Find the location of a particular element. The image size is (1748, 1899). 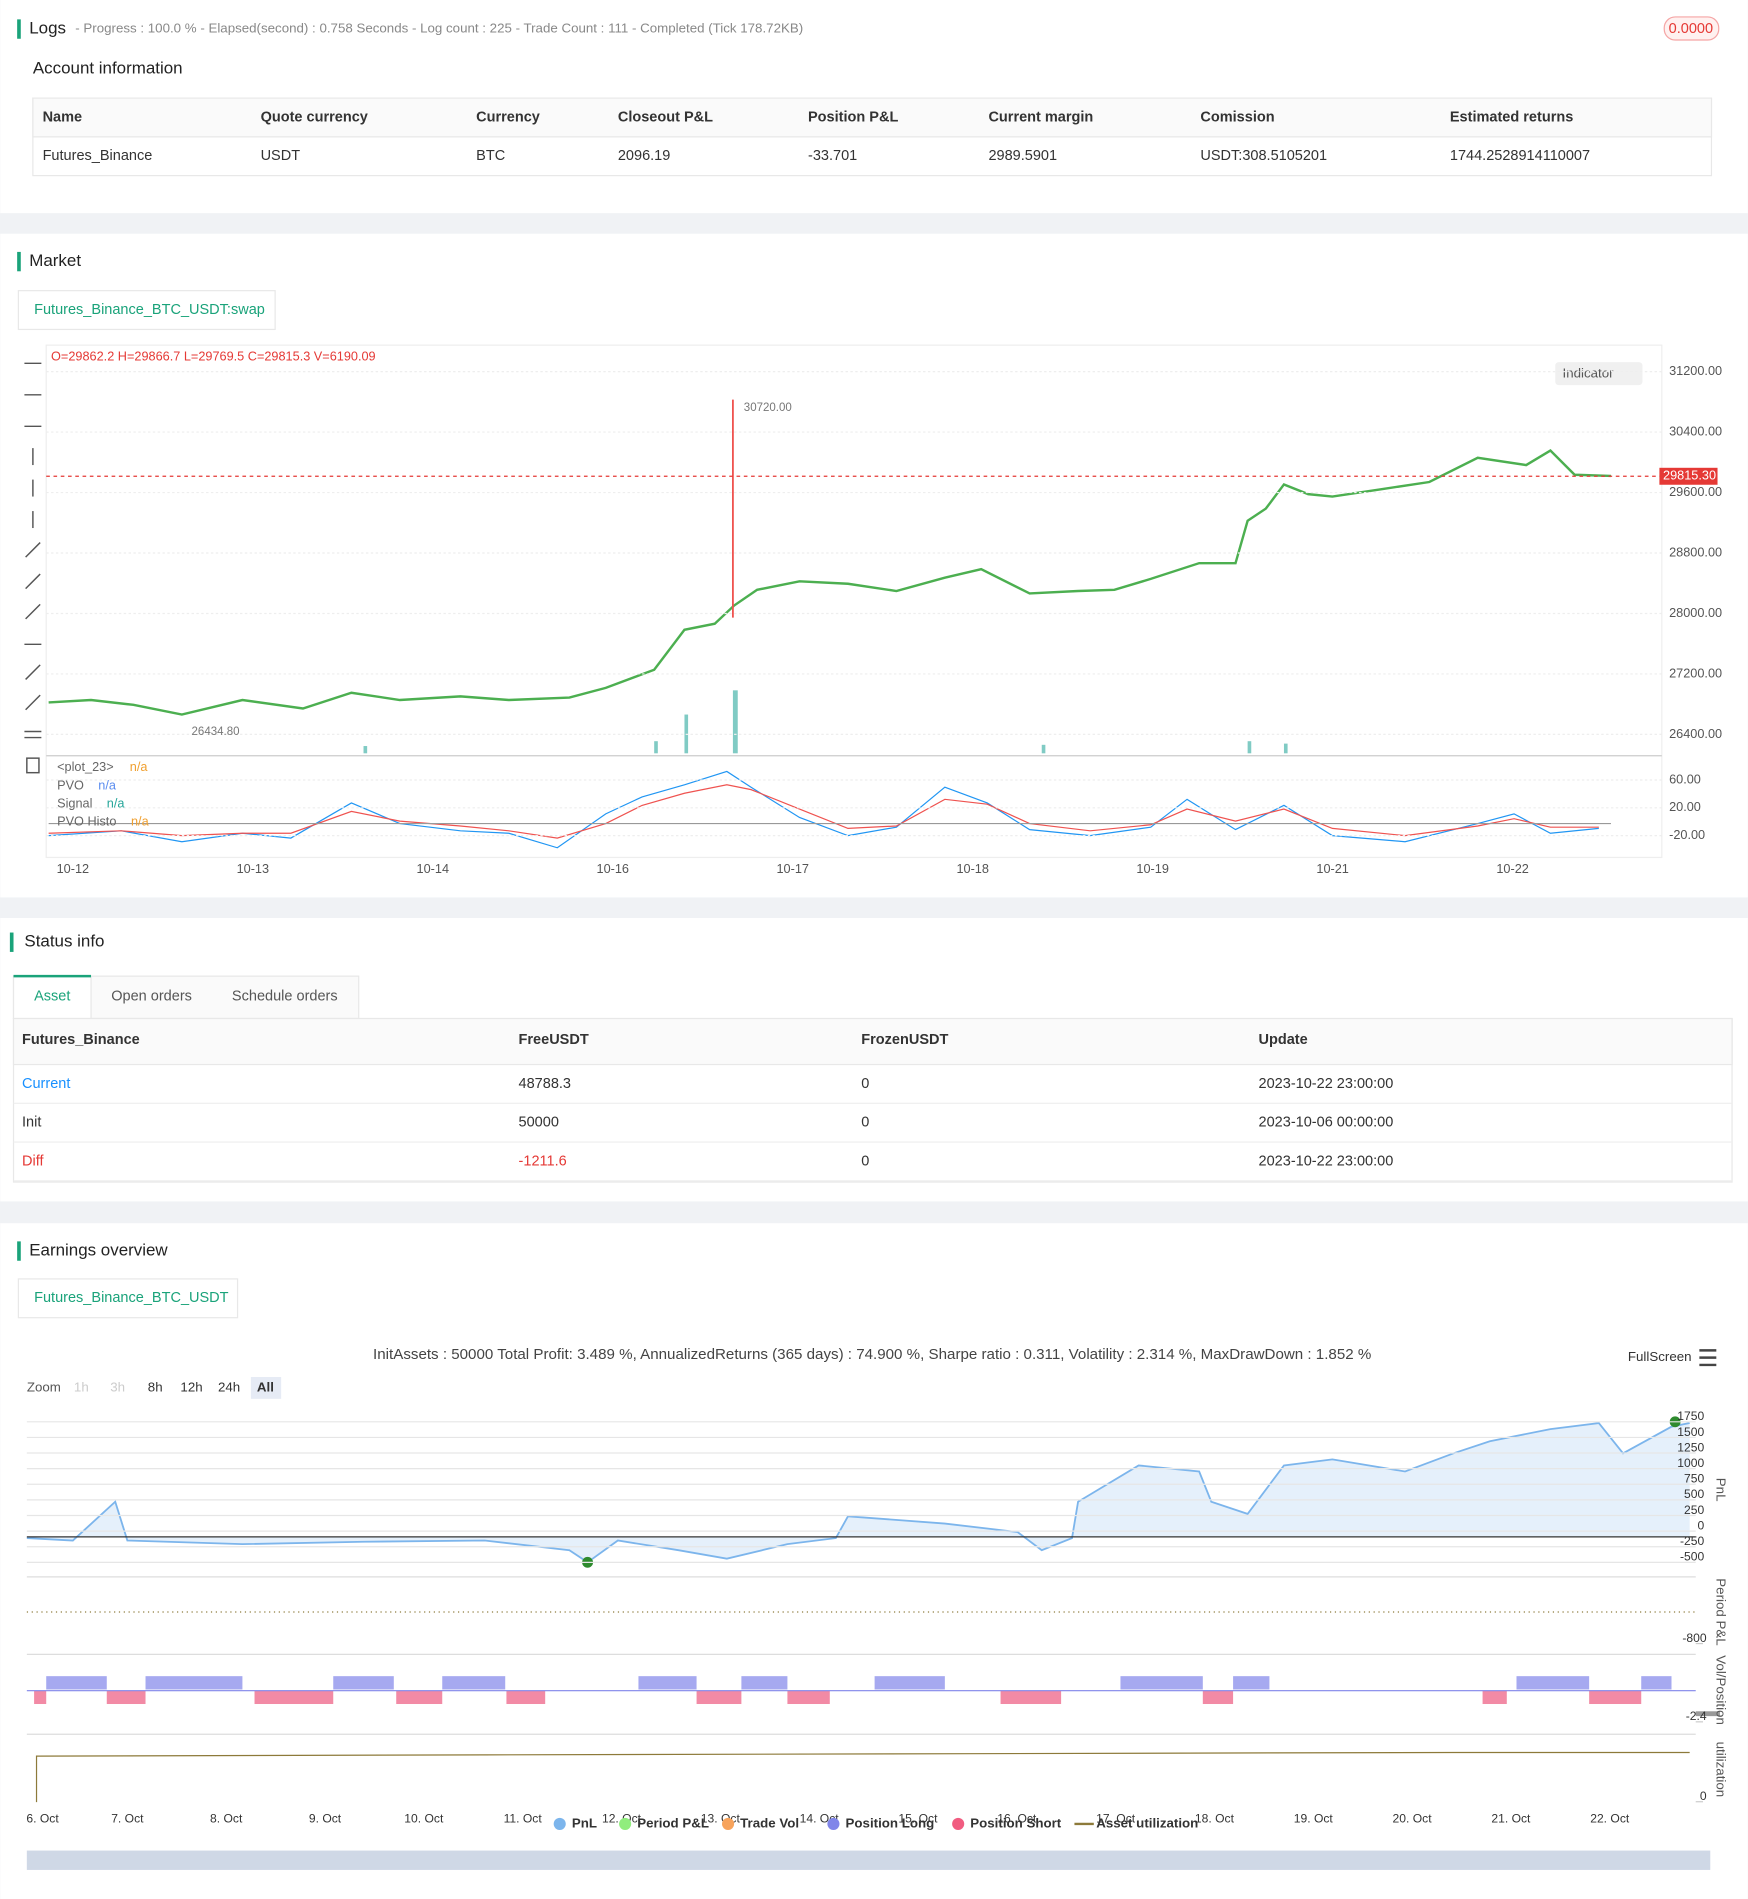

badge-text: 0.0000 is located at coordinates (1691, 29).